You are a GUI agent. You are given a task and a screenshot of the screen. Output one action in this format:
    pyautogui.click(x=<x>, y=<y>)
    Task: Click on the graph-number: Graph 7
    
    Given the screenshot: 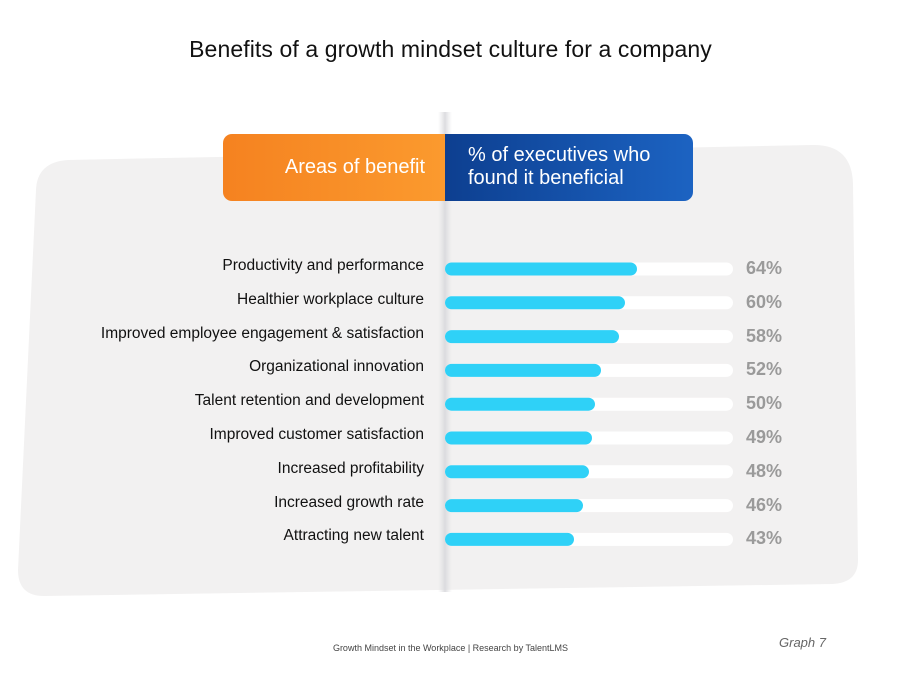 What is the action you would take?
    pyautogui.click(x=802, y=642)
    